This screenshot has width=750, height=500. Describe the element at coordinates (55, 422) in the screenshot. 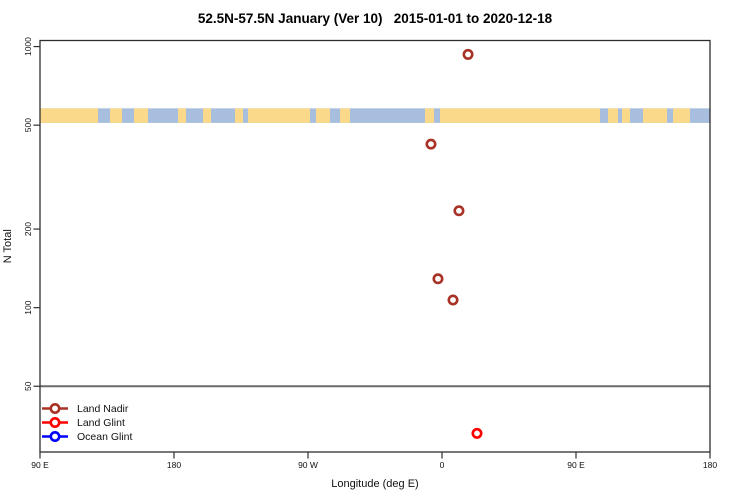

I see `legend-marker-land-glint` at that location.